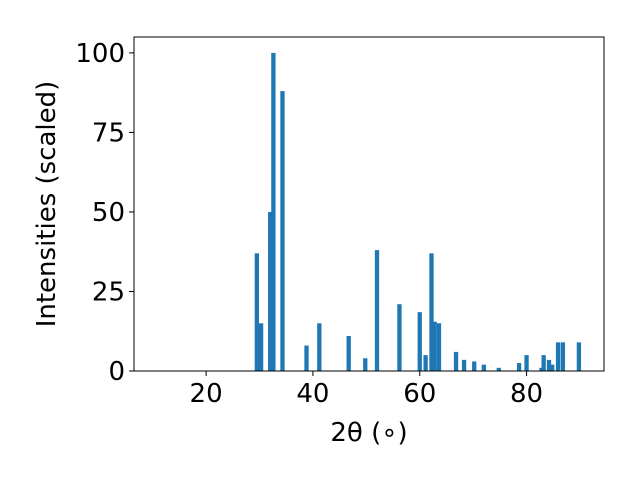 The height and width of the screenshot is (480, 640). Describe the element at coordinates (116, 372) in the screenshot. I see `y-tick-label: 0` at that location.